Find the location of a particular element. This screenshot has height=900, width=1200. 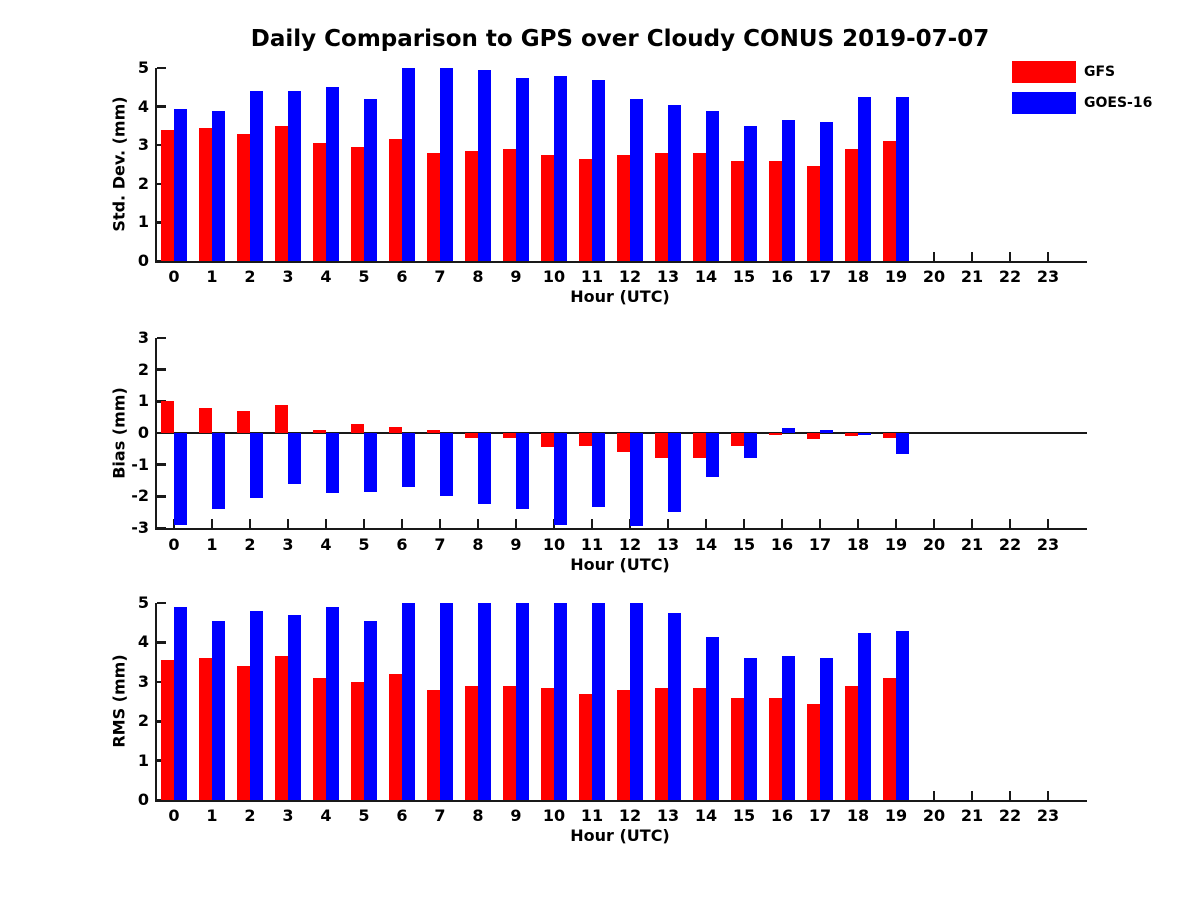

legend-label-goes16: GOES-16 is located at coordinates (1118, 103).